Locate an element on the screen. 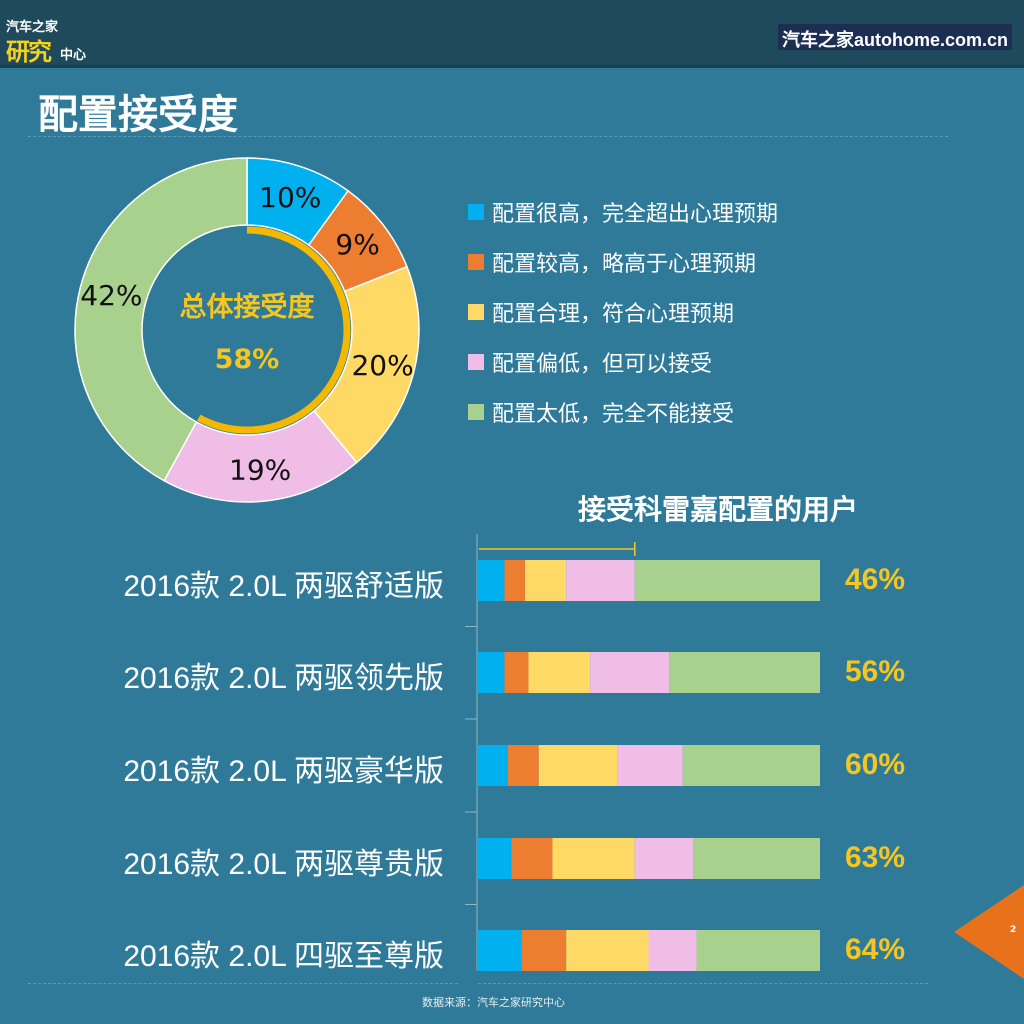 The width and height of the screenshot is (1024, 1024). donut-slice-label: 19% is located at coordinates (260, 469).